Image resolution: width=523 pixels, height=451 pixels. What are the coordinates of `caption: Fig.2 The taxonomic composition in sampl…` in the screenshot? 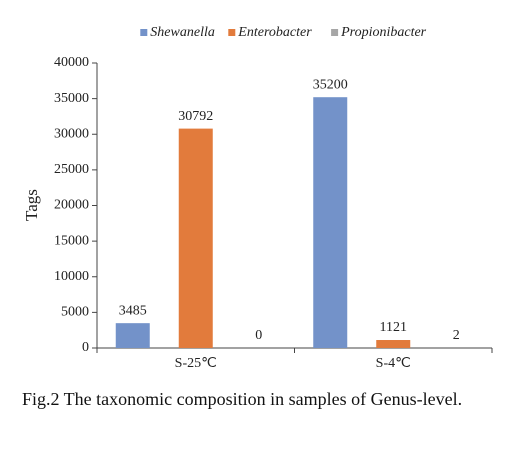 It's located at (242, 399).